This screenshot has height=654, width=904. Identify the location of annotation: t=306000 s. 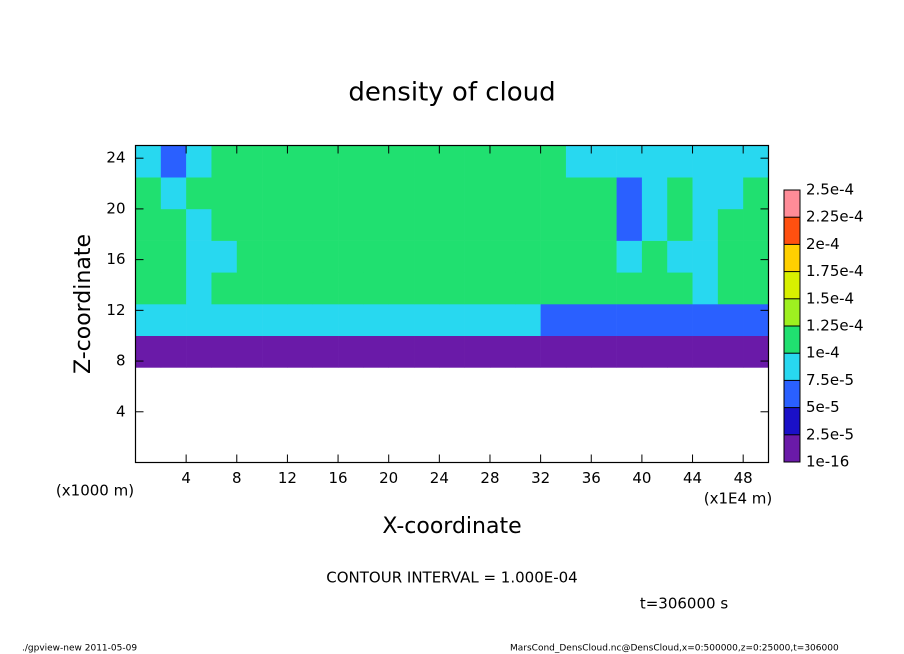
(684, 604).